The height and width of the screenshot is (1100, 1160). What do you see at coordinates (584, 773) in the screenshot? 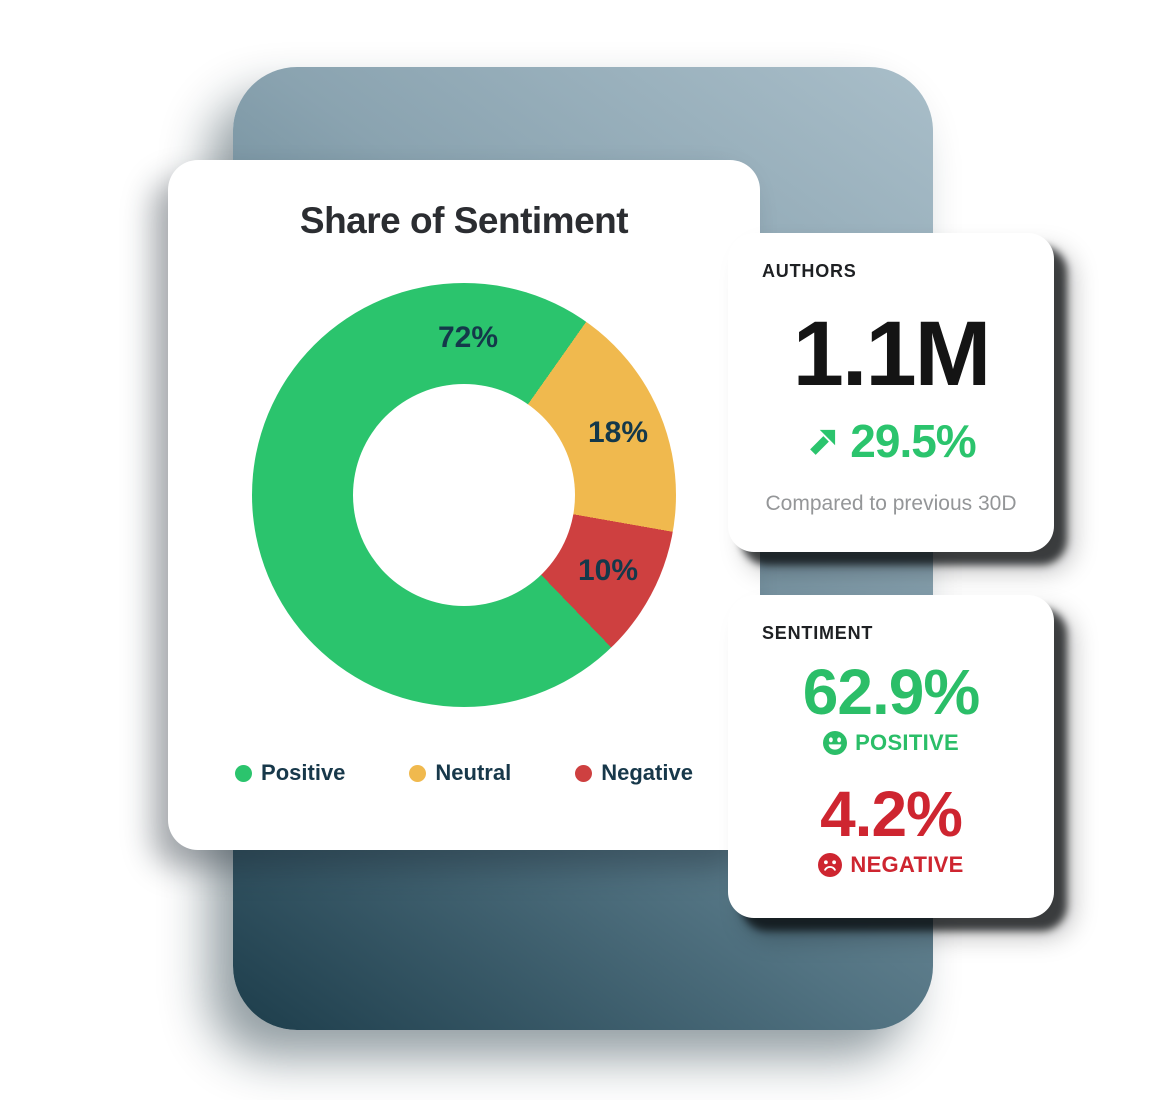
I see `negative-dot-icon` at bounding box center [584, 773].